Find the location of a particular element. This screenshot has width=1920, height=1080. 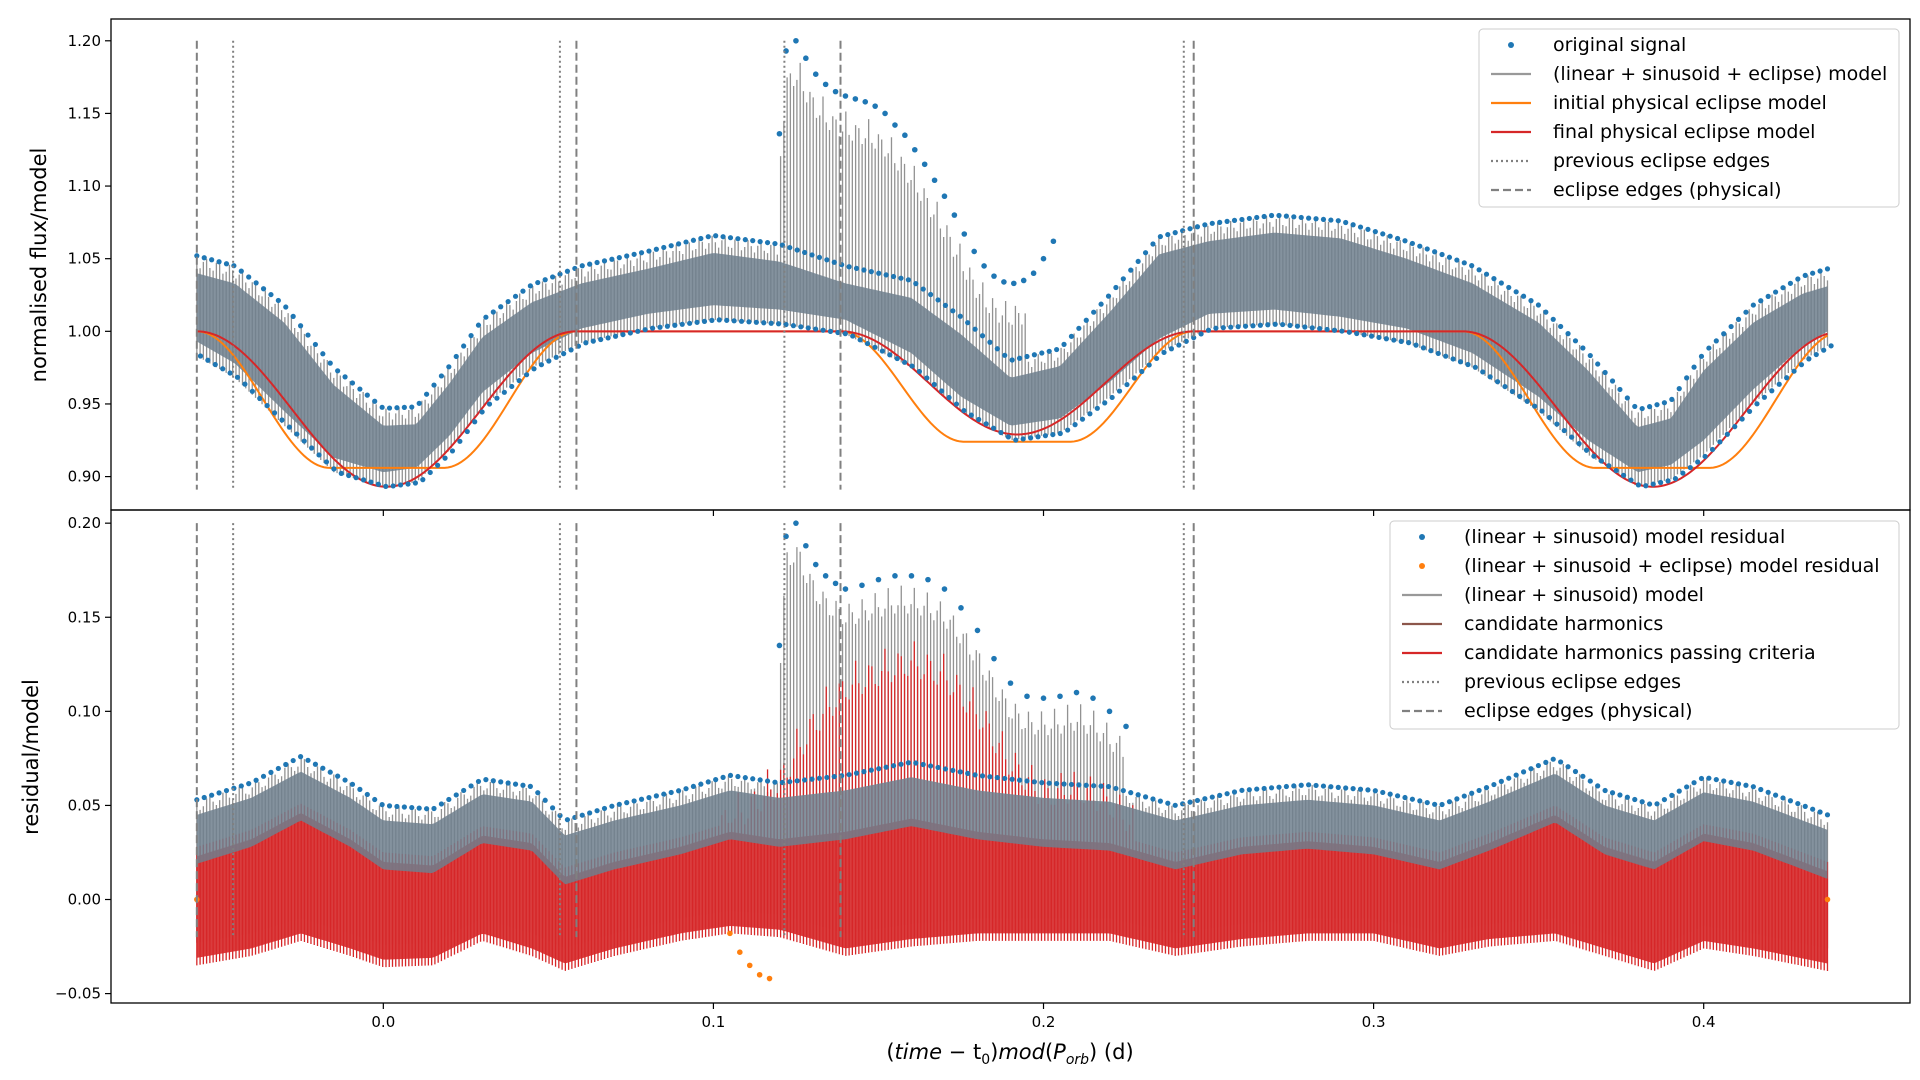

bottom-ylabel: residual/model is located at coordinates (31, 757).